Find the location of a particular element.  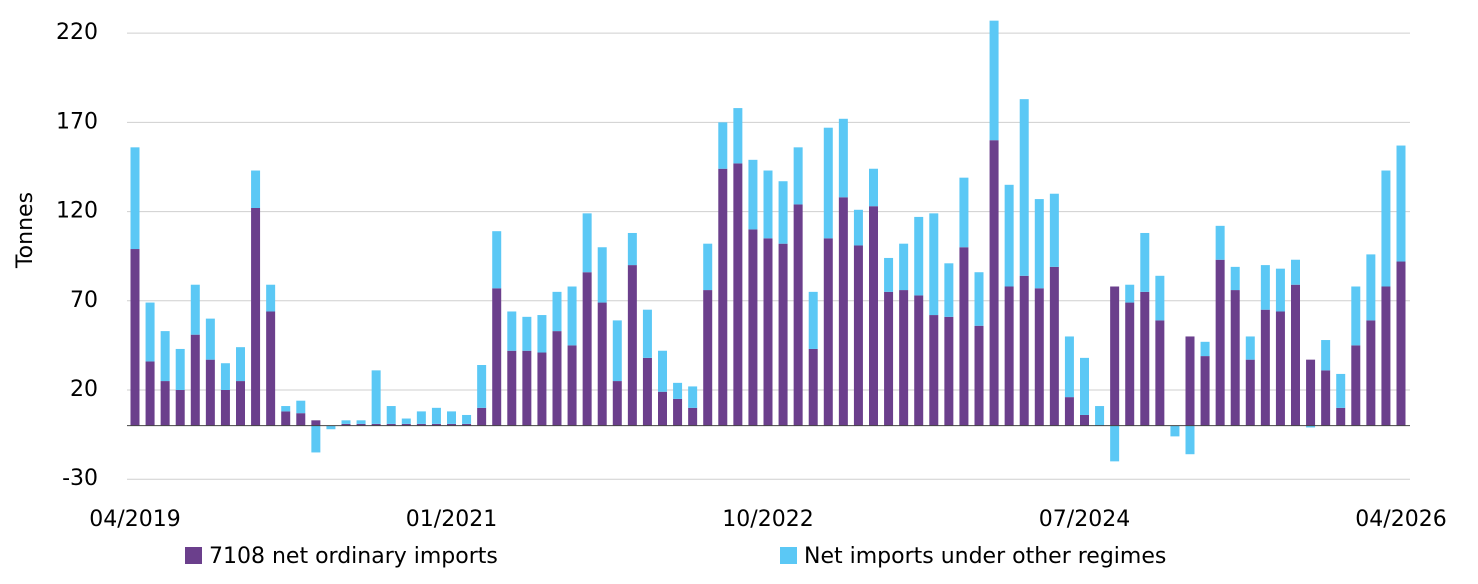

x-tick-label: 04/2026 is located at coordinates (1400, 519).